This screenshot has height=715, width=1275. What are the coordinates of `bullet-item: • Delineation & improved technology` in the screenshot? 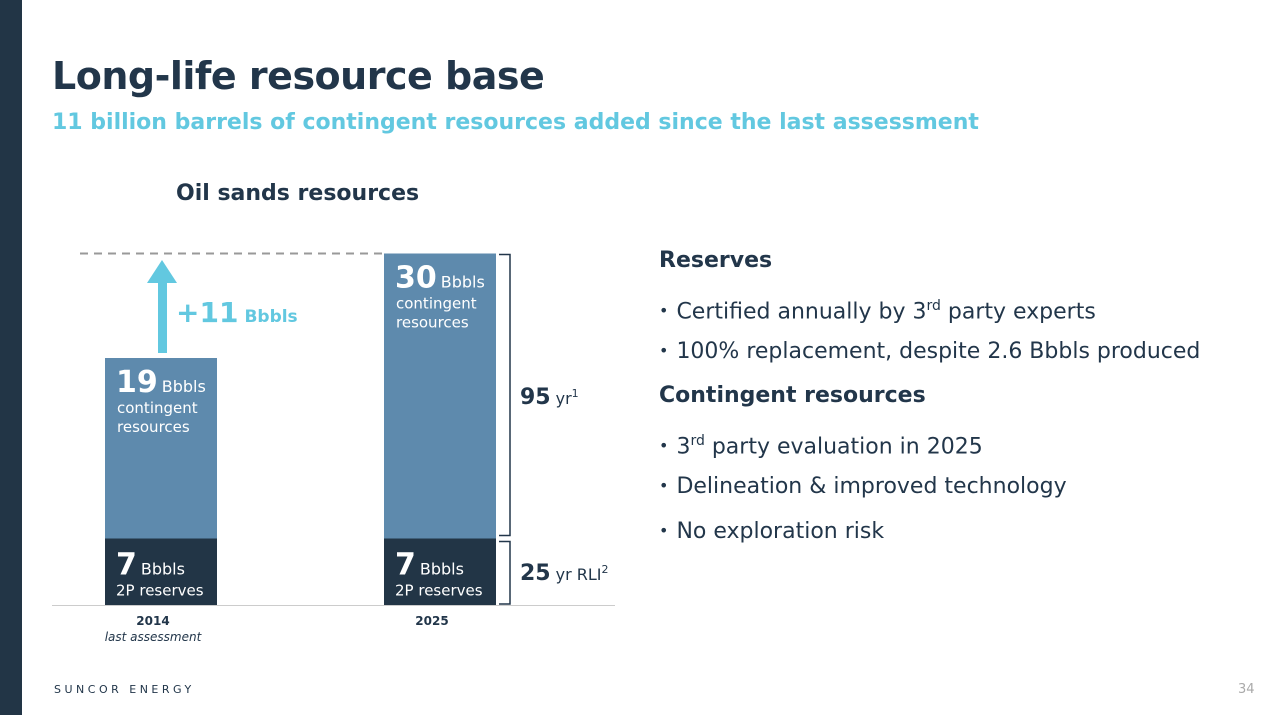 It's located at (929, 492).